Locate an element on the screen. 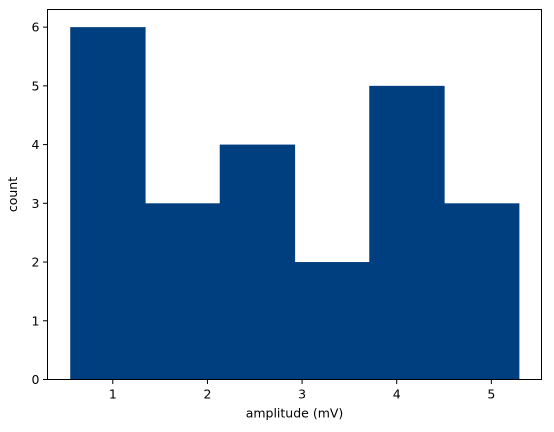 The image size is (554, 432). x-tick-label: 5 is located at coordinates (491, 394).